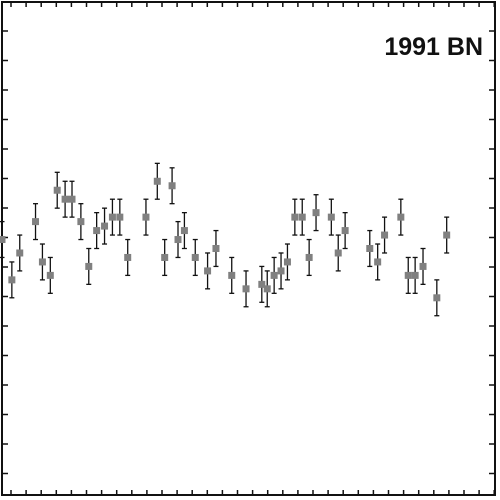  Describe the element at coordinates (252, 4) in the screenshot. I see `top-axis-ticks` at that location.